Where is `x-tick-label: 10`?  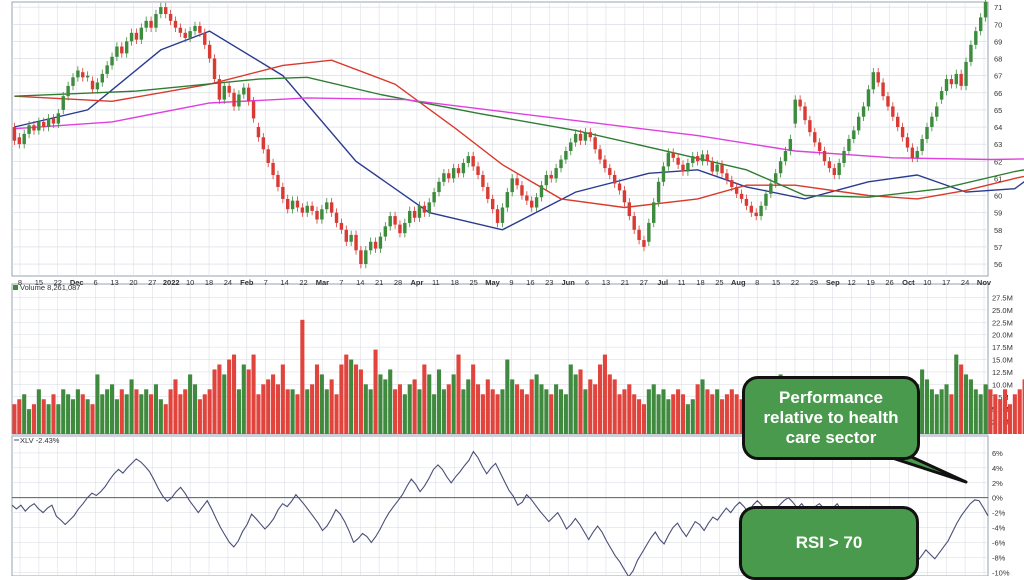
x-tick-label: 10 is located at coordinates (190, 282).